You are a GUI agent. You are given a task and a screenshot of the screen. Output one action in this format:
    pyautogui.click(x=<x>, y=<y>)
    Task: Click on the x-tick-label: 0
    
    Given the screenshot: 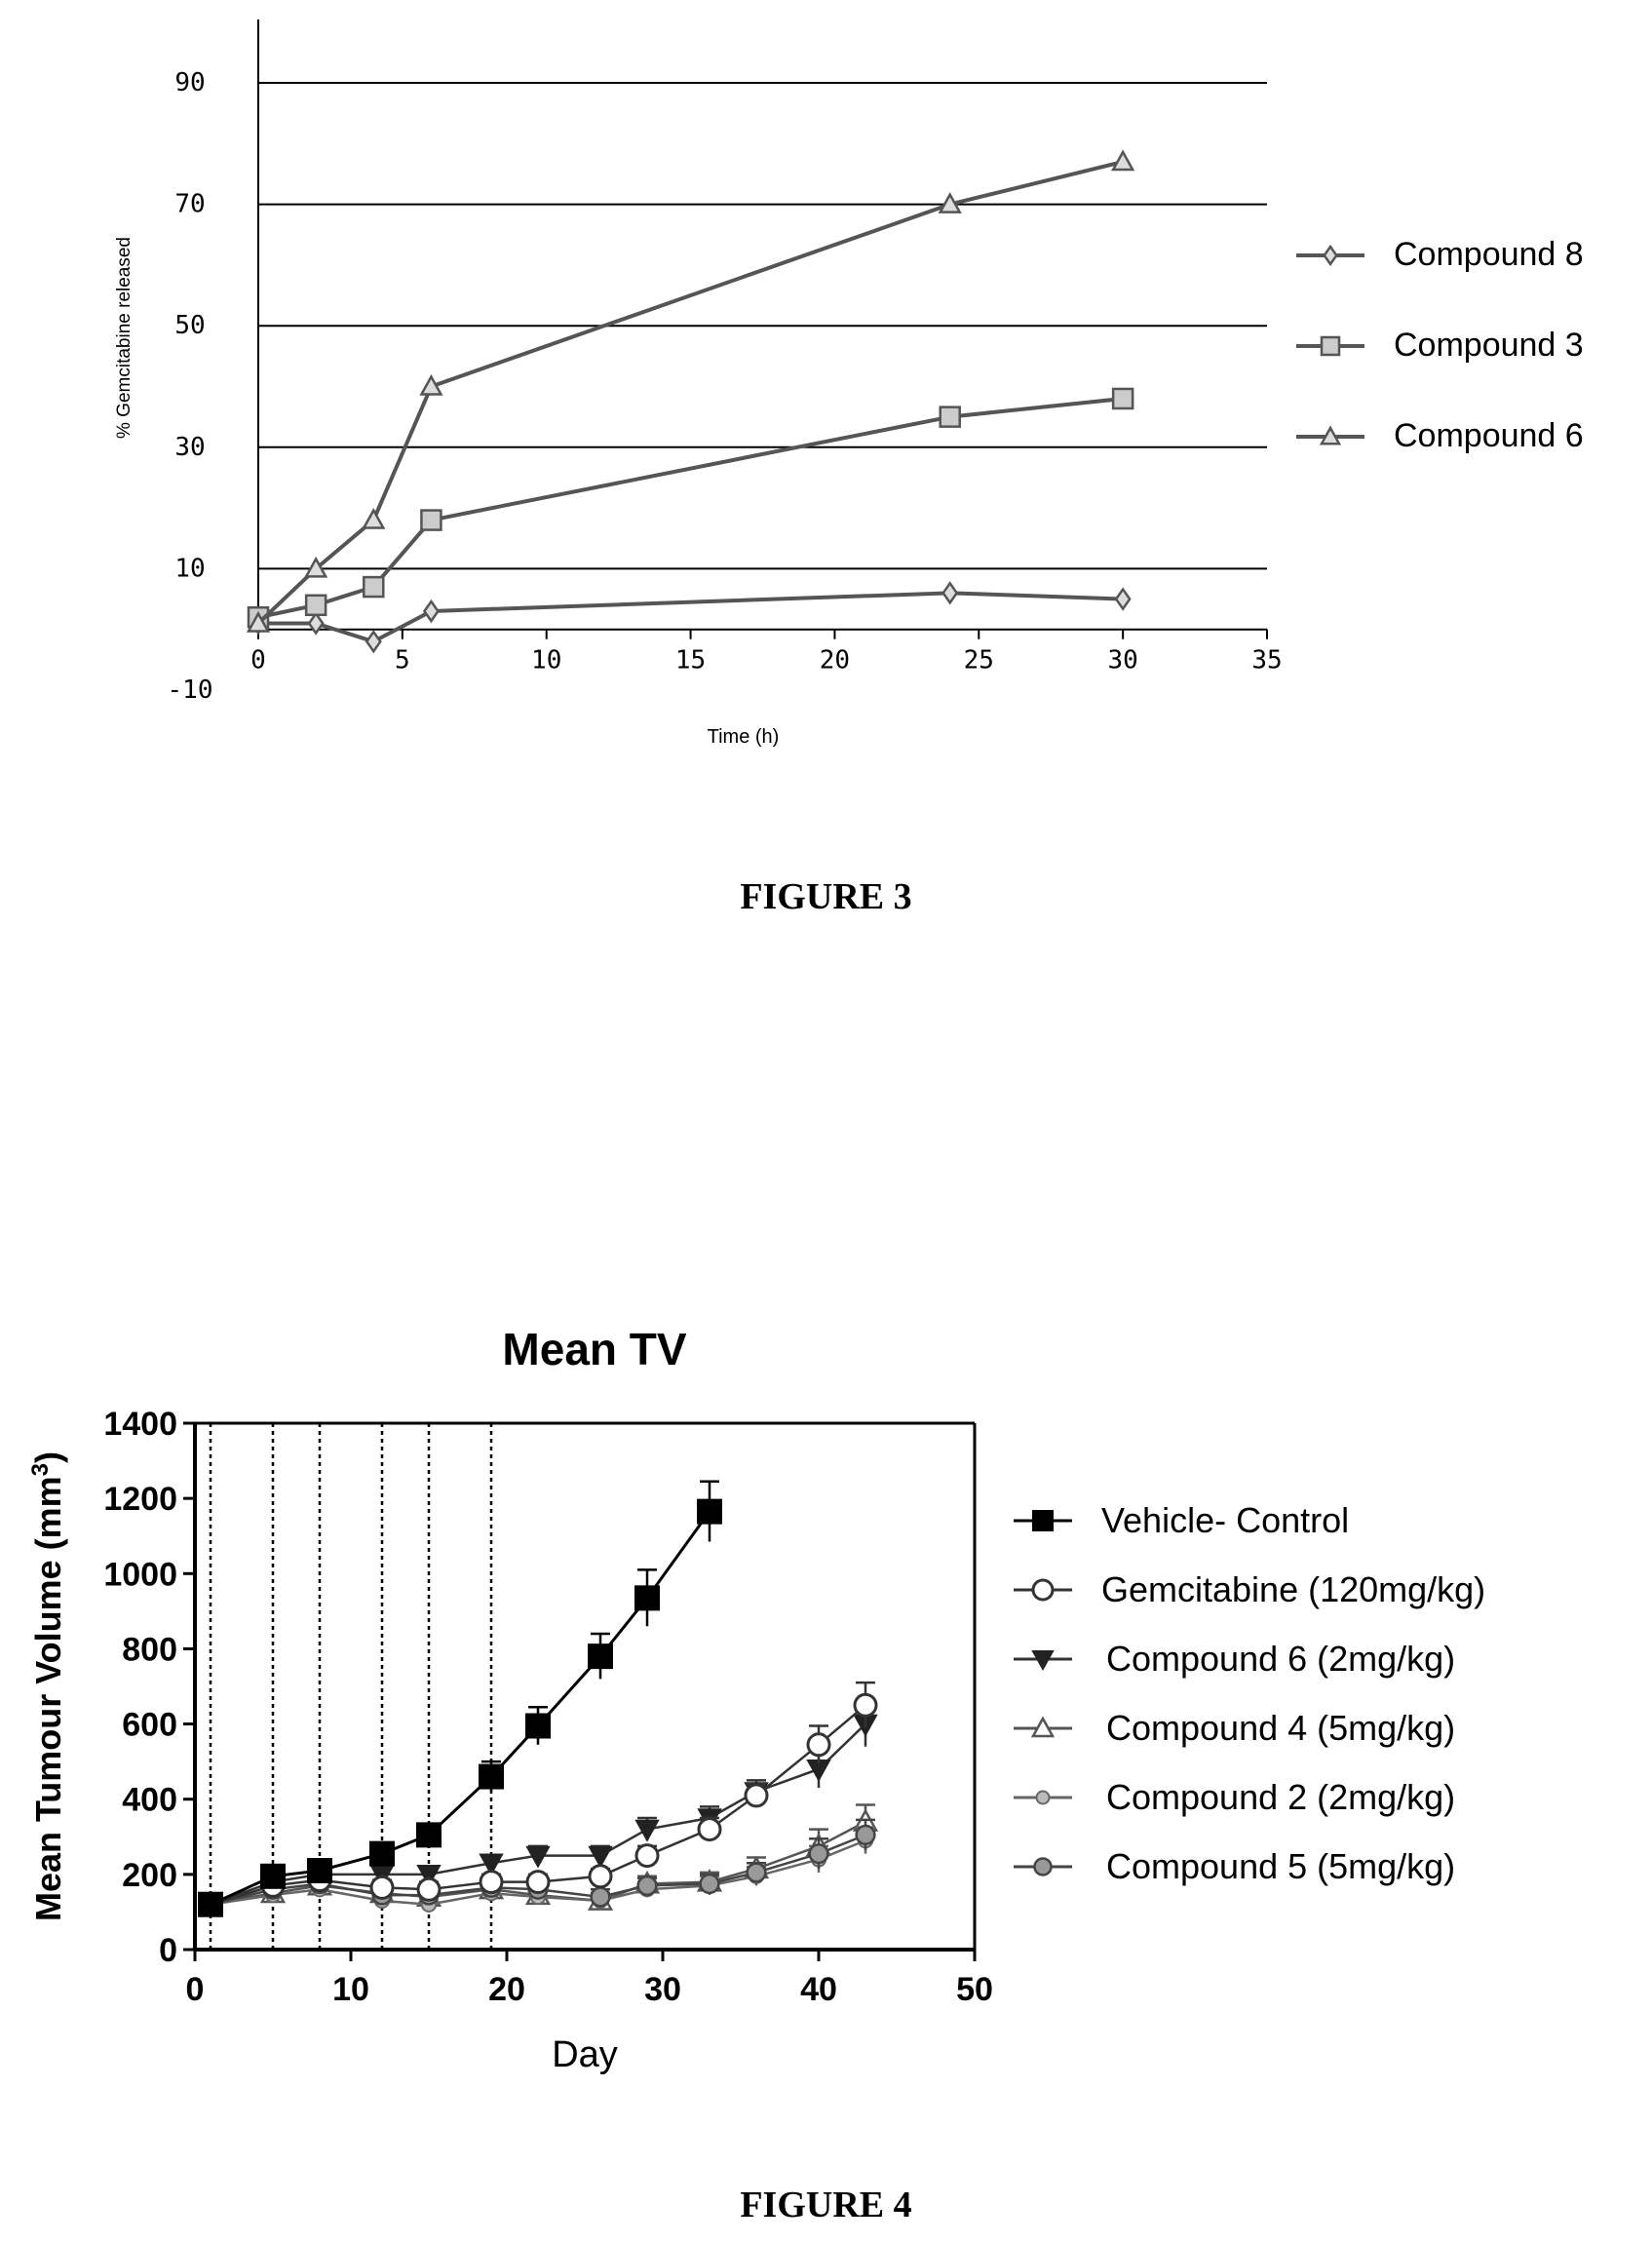 What is the action you would take?
    pyautogui.click(x=258, y=661)
    